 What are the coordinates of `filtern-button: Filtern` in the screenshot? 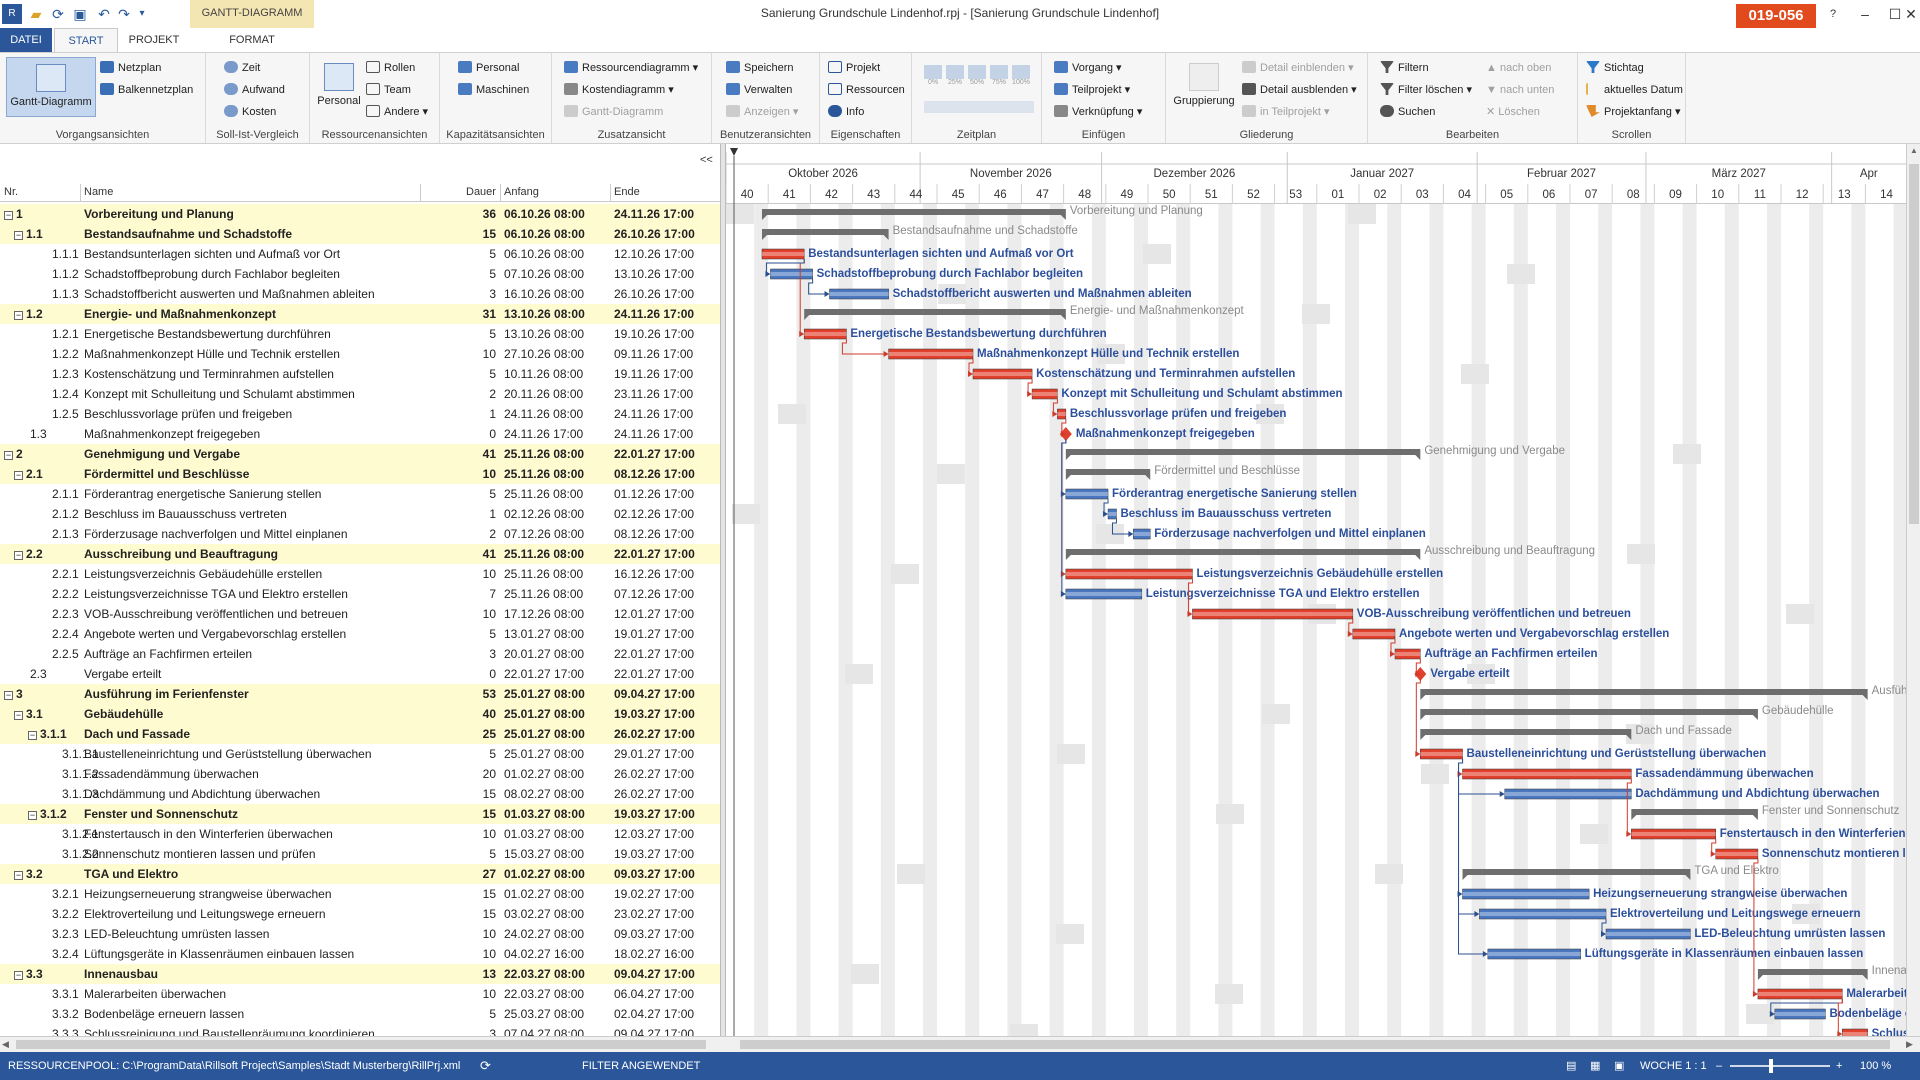 It's located at (1404, 68).